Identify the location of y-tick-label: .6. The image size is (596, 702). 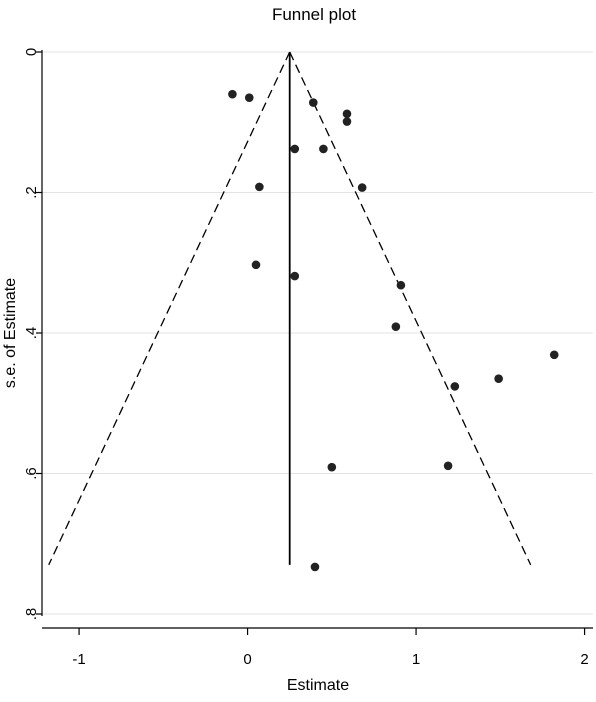
(31, 473).